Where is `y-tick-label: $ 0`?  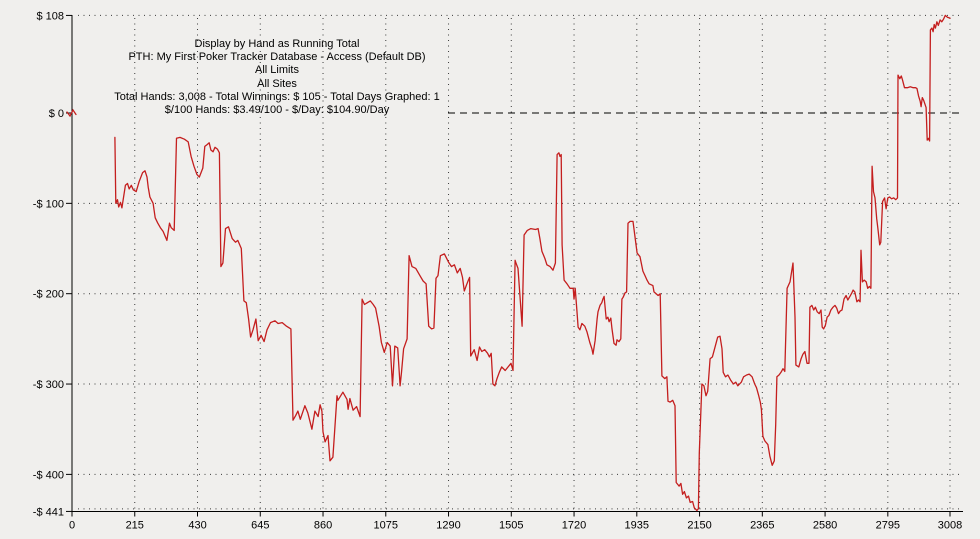
y-tick-label: $ 0 is located at coordinates (56, 114).